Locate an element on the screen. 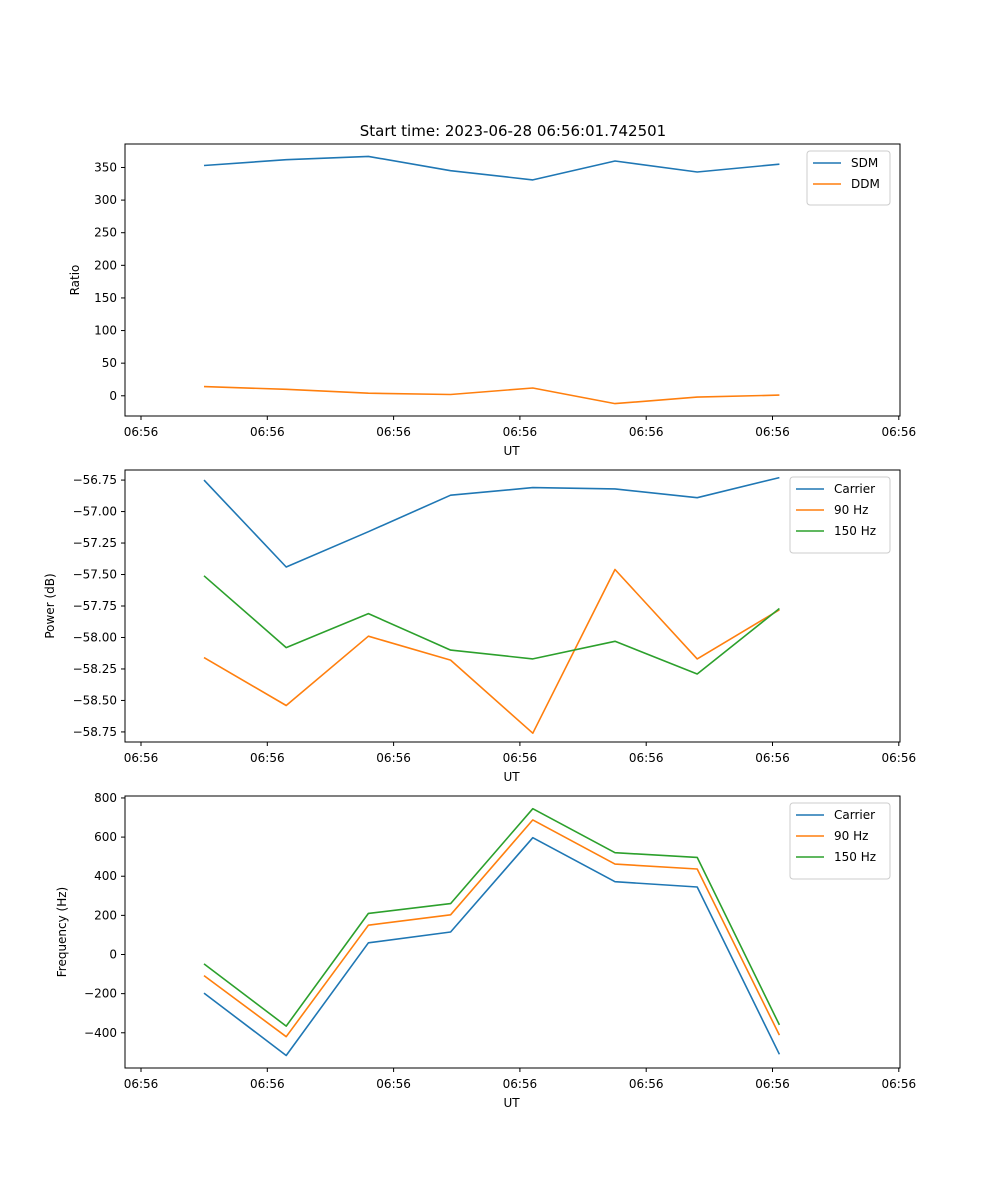  y-tick-label: −58.50 is located at coordinates (95, 700).